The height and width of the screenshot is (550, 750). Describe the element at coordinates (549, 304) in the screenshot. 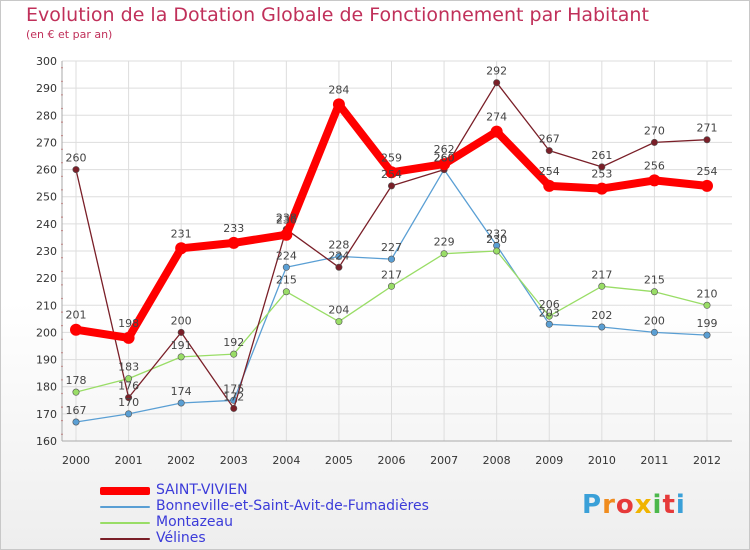

I see `data-label: 206` at that location.